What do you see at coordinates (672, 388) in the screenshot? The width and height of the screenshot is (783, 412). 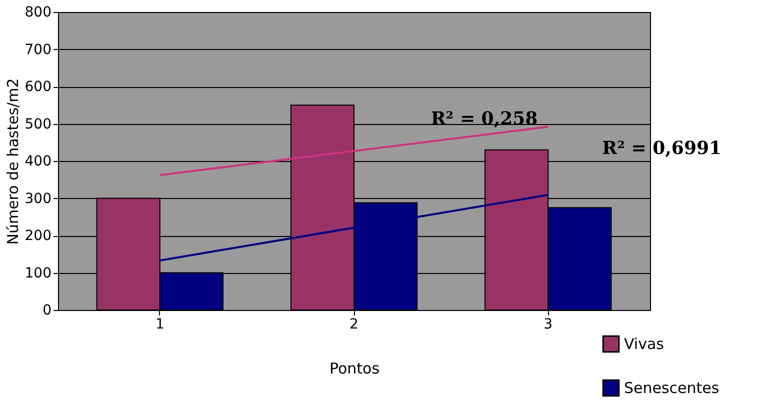 I see `legend-label: Senescentes` at bounding box center [672, 388].